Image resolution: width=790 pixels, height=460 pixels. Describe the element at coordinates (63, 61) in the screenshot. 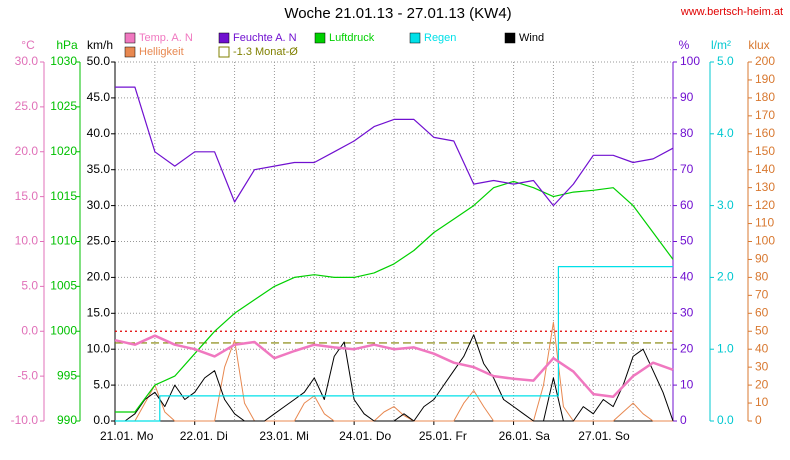

I see `y-tick-label: 1030` at that location.